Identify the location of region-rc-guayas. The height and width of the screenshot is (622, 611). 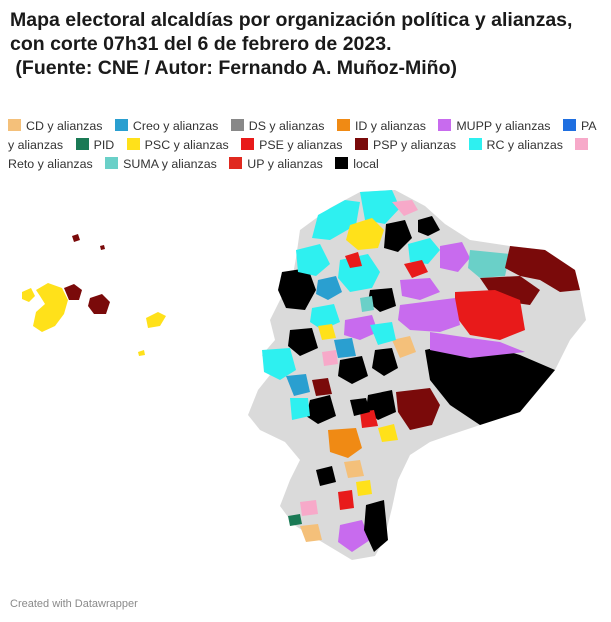
(300, 409).